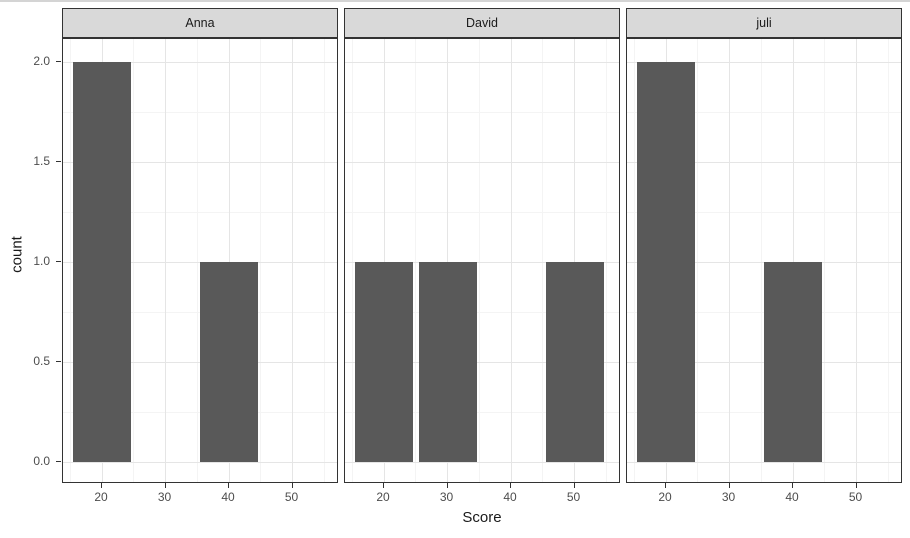  I want to click on x-axis-title: Score, so click(482, 517).